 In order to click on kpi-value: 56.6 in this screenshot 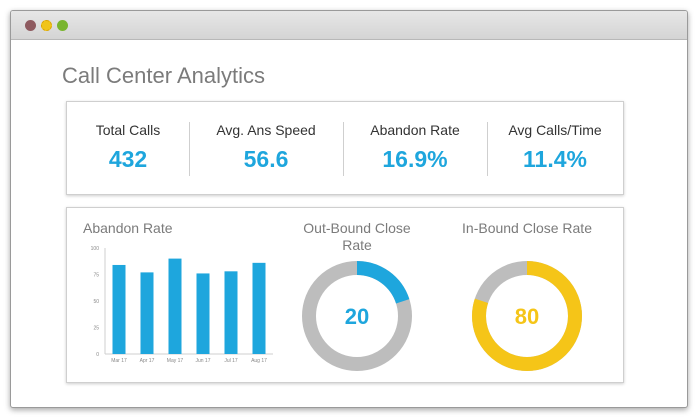, I will do `click(266, 159)`.